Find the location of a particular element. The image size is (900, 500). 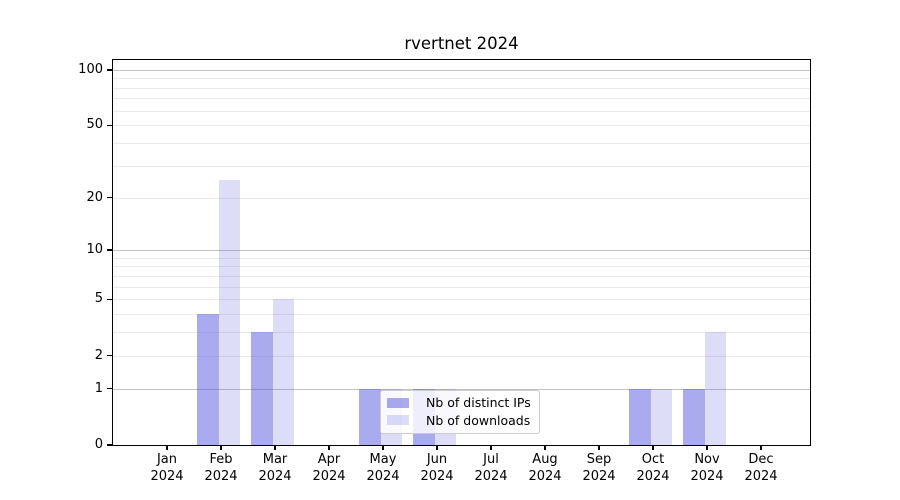

x-tick-label-aug: Aug 2024 is located at coordinates (545, 468).